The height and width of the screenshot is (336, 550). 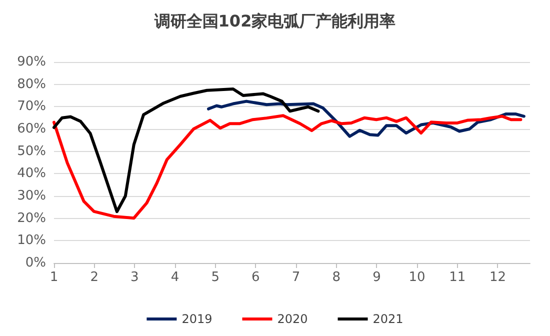 What do you see at coordinates (336, 277) in the screenshot?
I see `x-tick-label: 8` at bounding box center [336, 277].